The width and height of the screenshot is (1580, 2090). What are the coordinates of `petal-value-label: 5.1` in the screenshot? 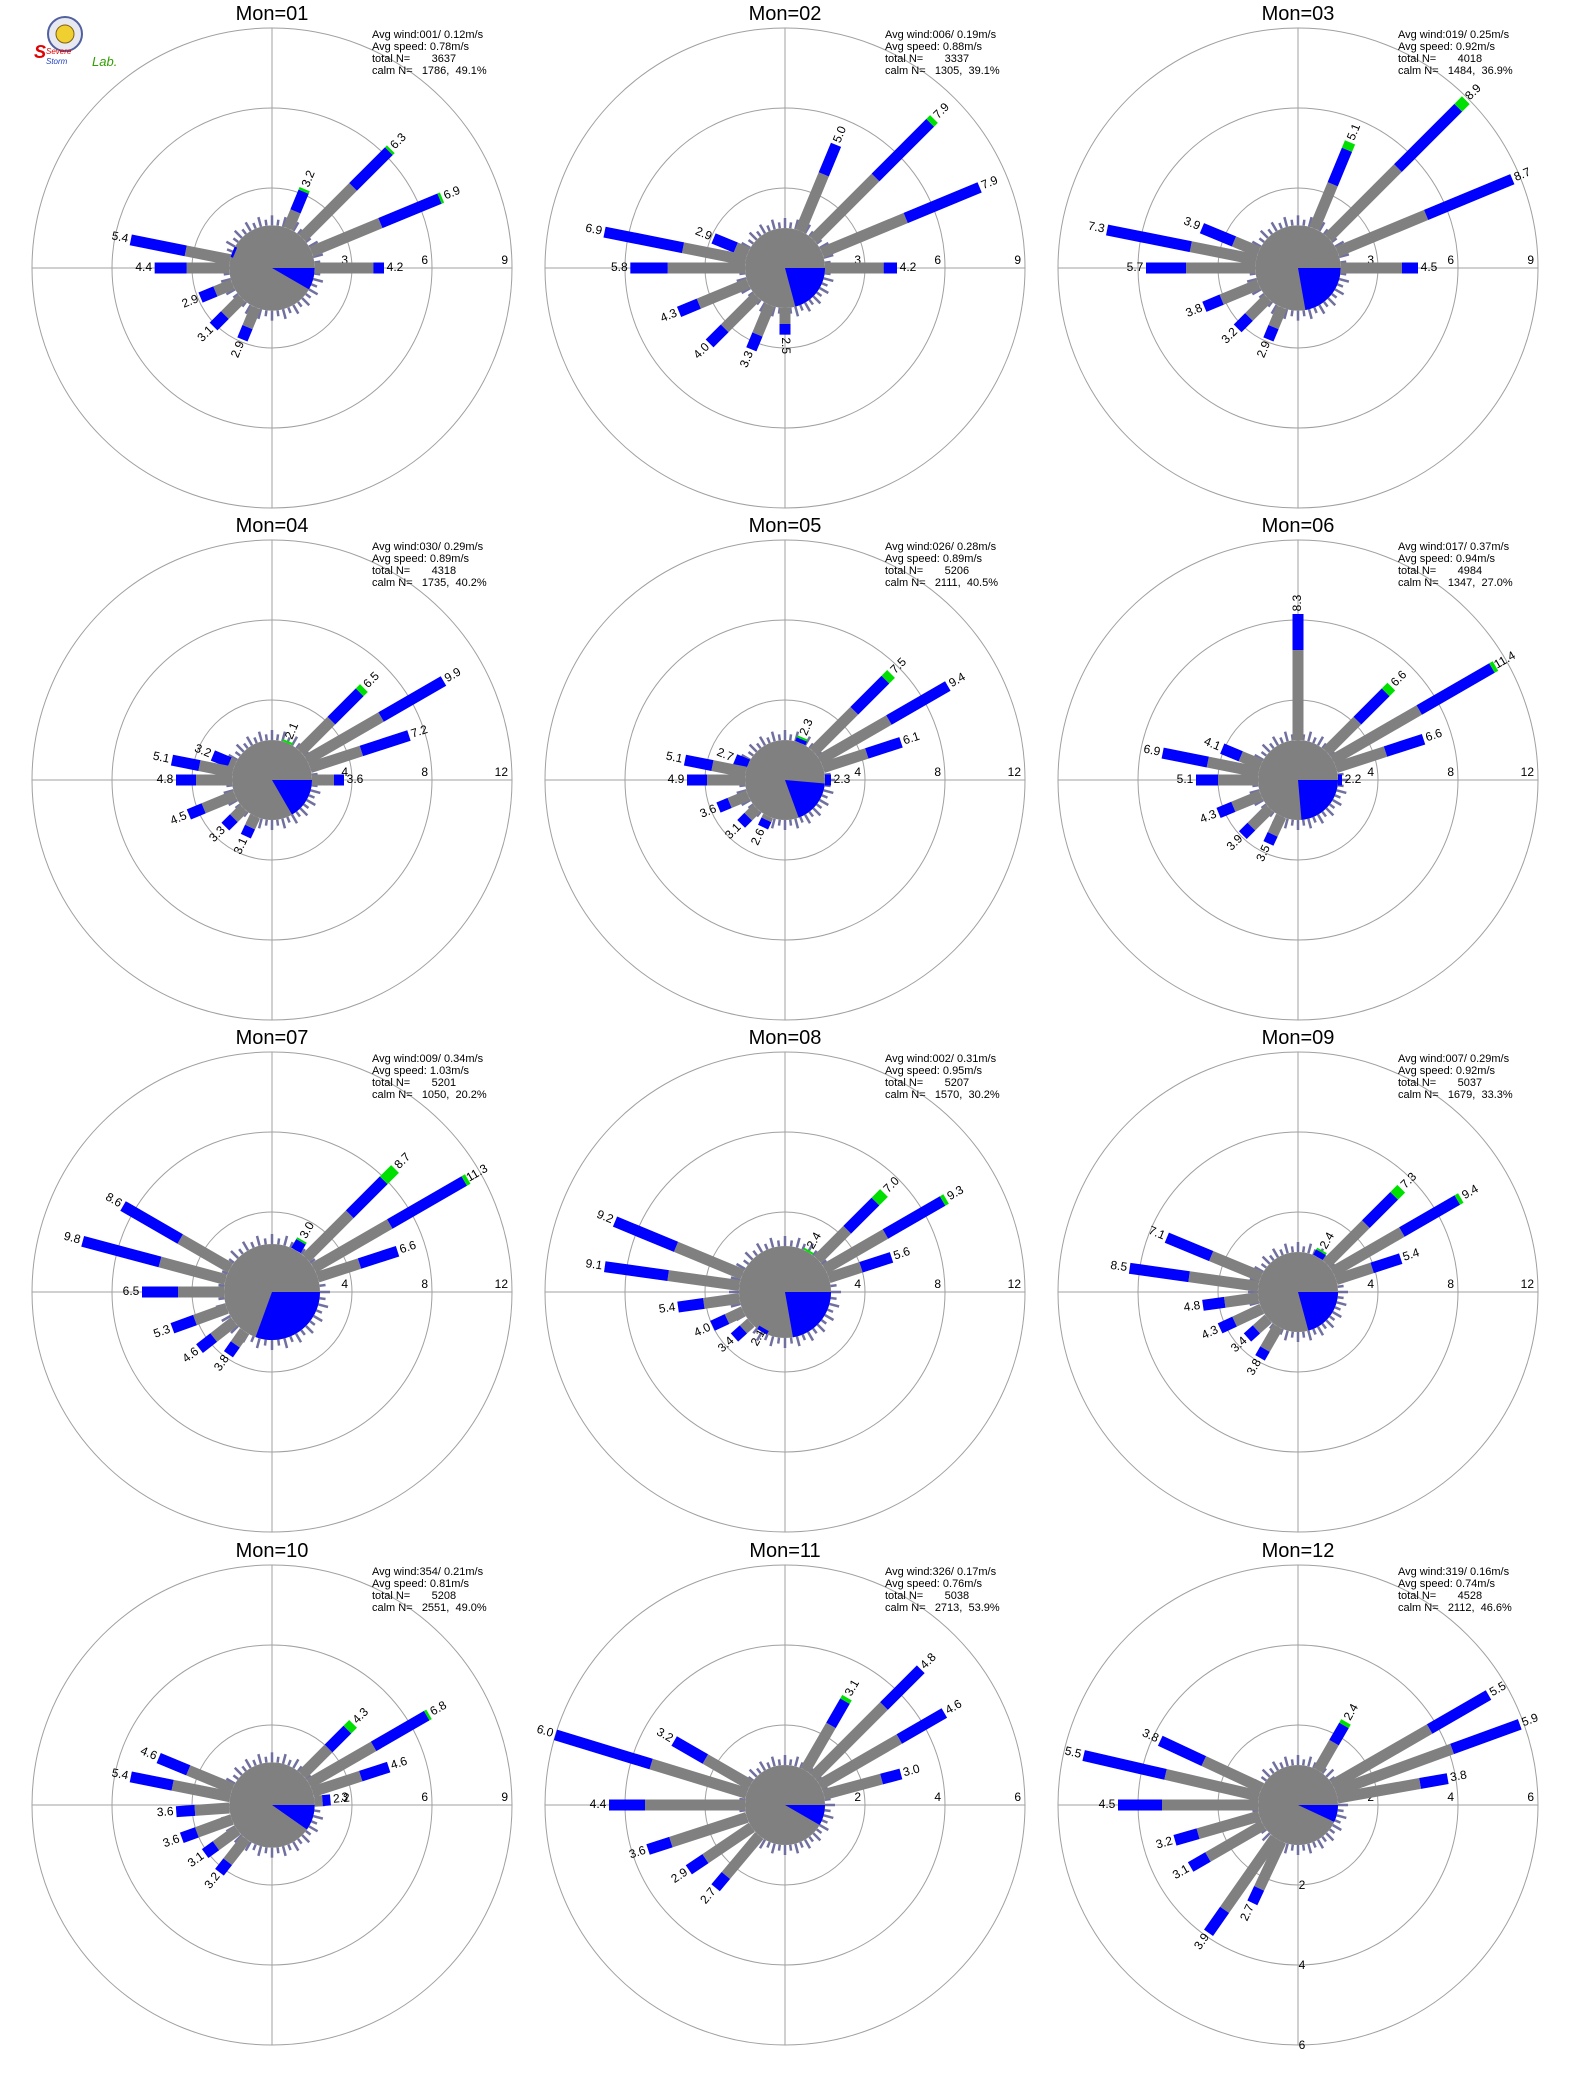 It's located at (161, 757).